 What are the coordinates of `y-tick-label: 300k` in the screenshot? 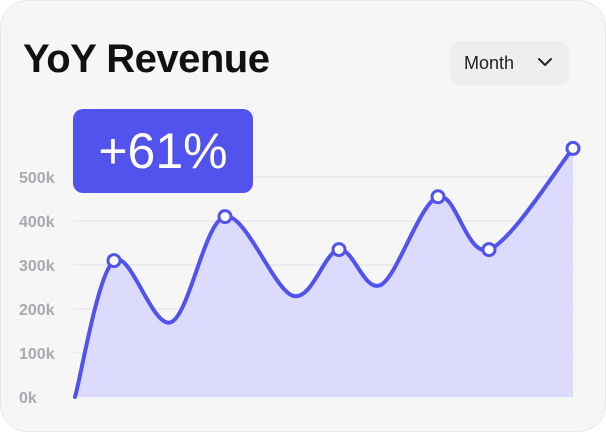 It's located at (37, 266).